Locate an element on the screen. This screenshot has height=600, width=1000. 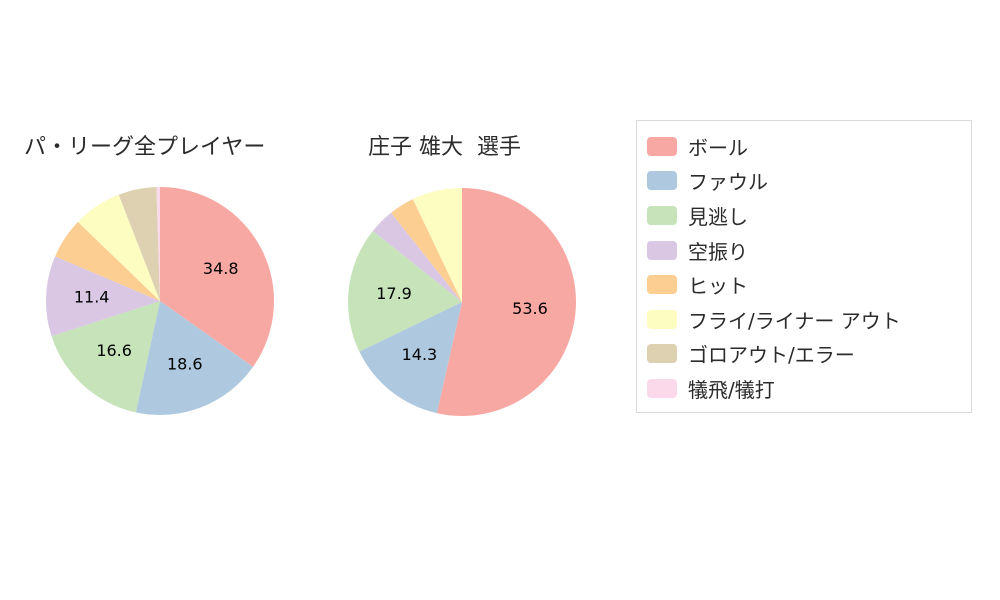
legend-label-looking: 見逃し is located at coordinates (718, 216).